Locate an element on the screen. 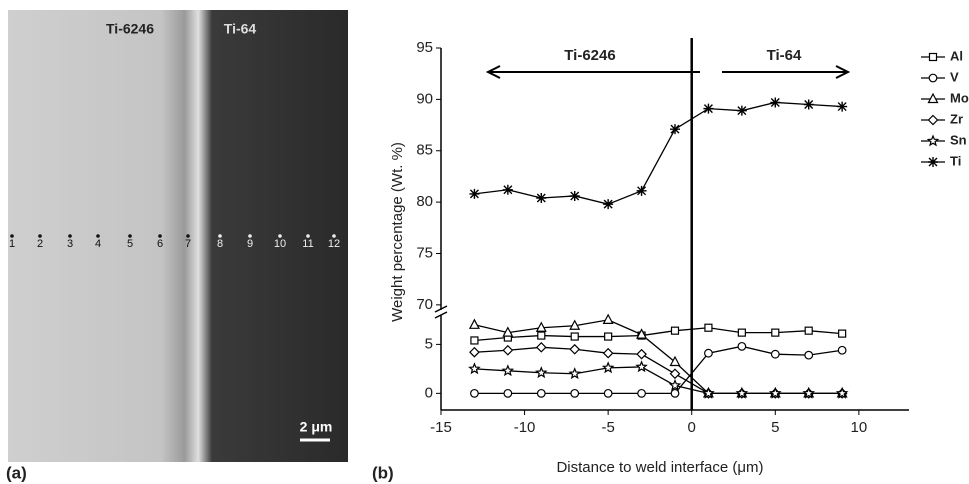 Image resolution: width=969 pixels, height=484 pixels. y-axis-label: Weight percentage (Wt. %) is located at coordinates (397, 232).